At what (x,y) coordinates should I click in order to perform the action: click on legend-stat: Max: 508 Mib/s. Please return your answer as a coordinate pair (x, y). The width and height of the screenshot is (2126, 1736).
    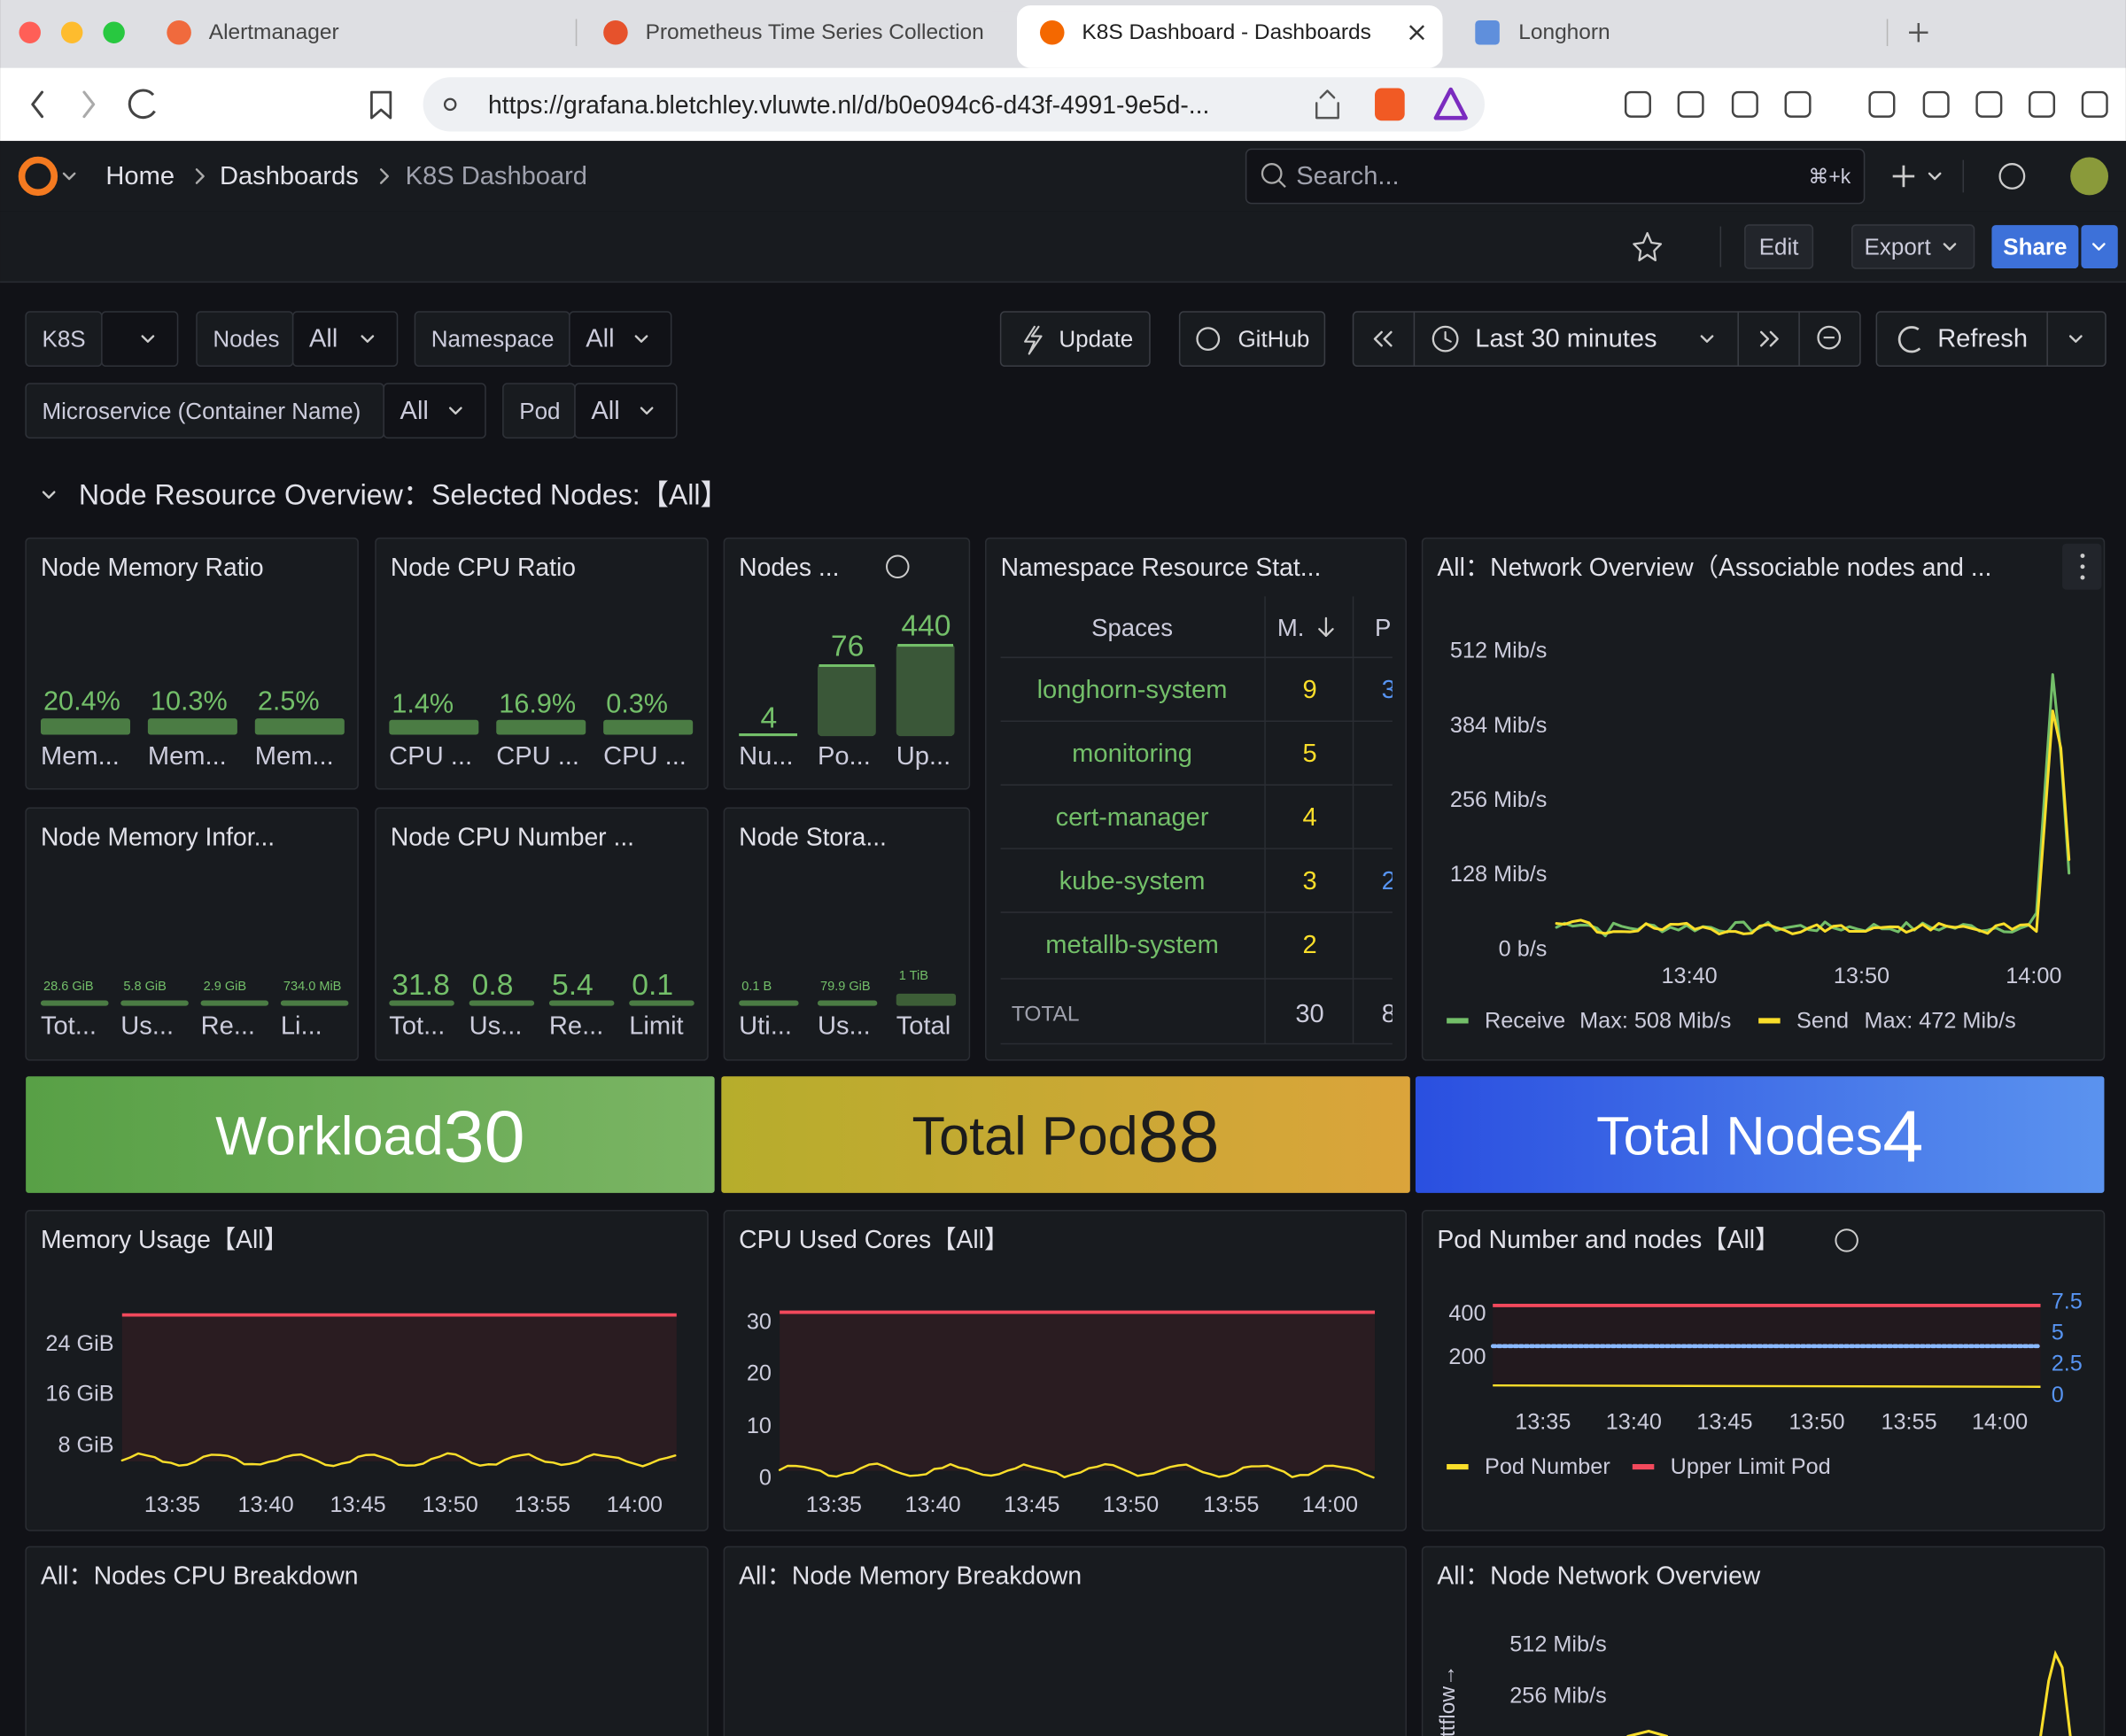
    Looking at the image, I should click on (1655, 1020).